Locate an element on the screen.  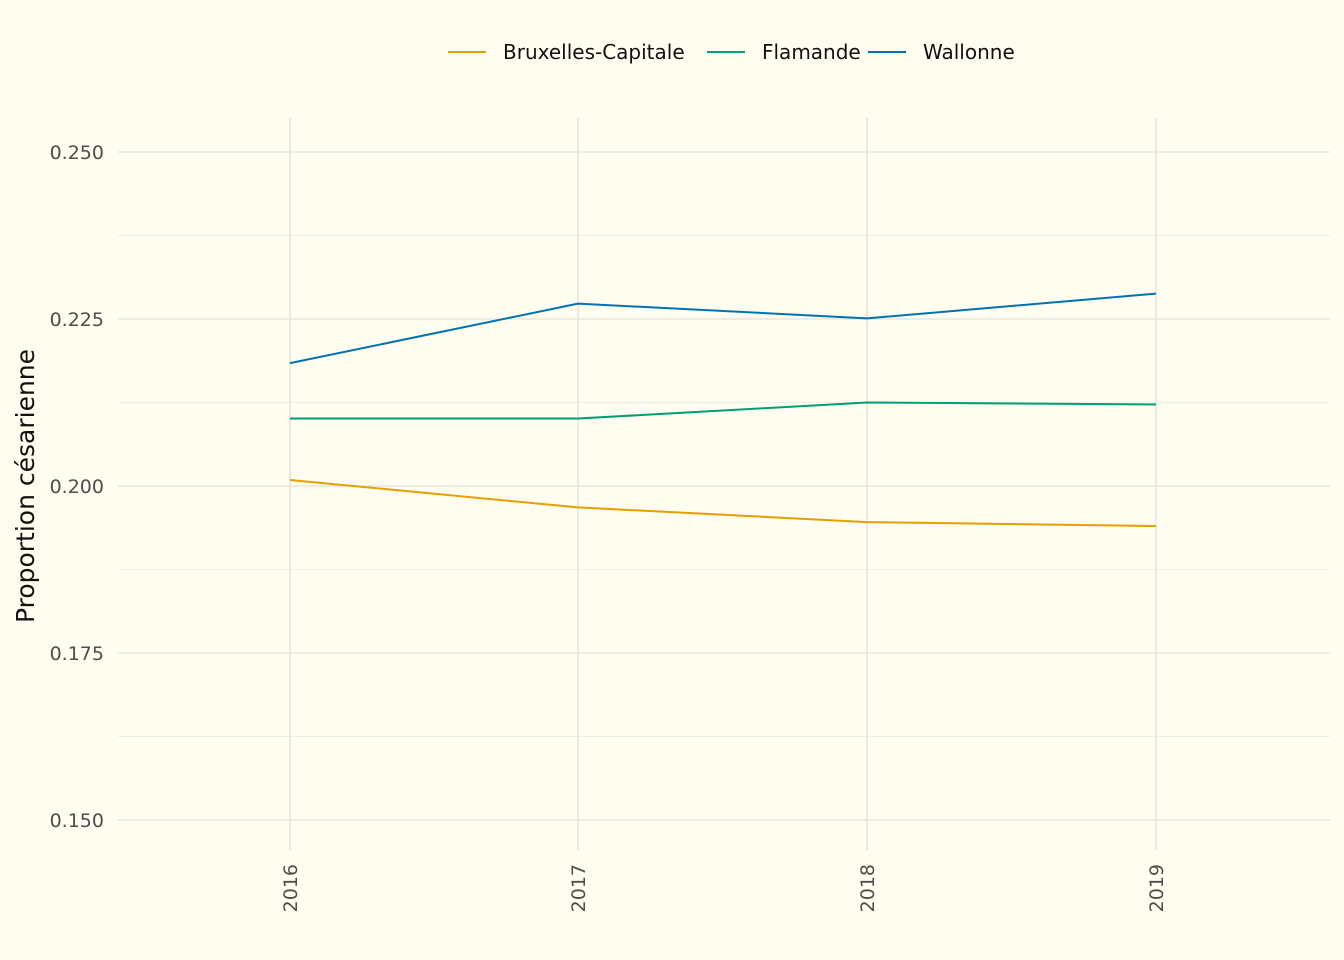
legend-item-bruxelles-capitale: Bruxelles-Capitale is located at coordinates (566, 52).